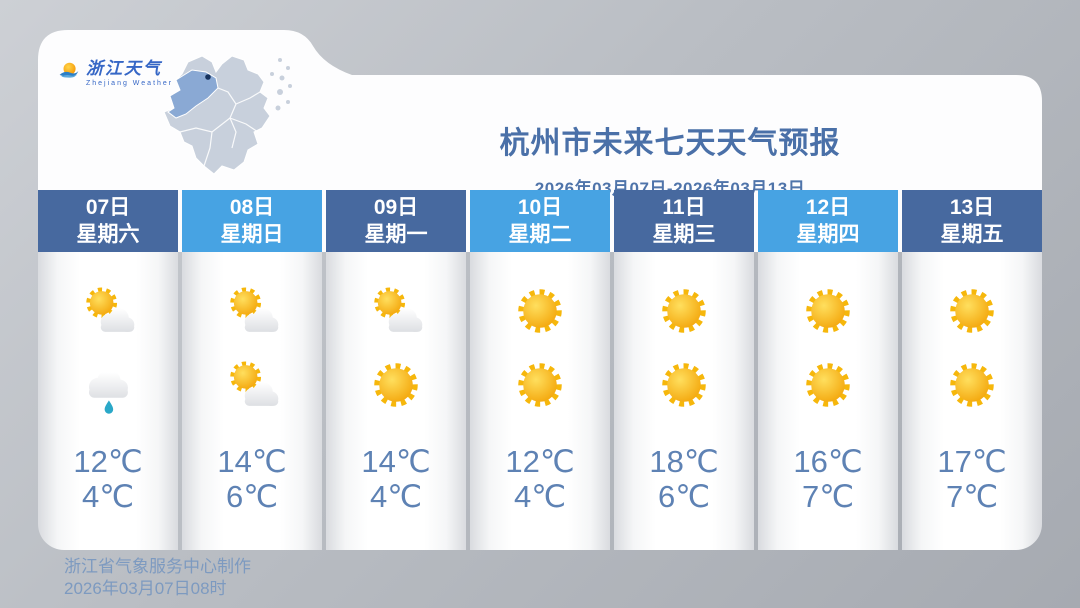 Image resolution: width=1080 pixels, height=608 pixels. I want to click on day-weekday: 星期五, so click(972, 234).